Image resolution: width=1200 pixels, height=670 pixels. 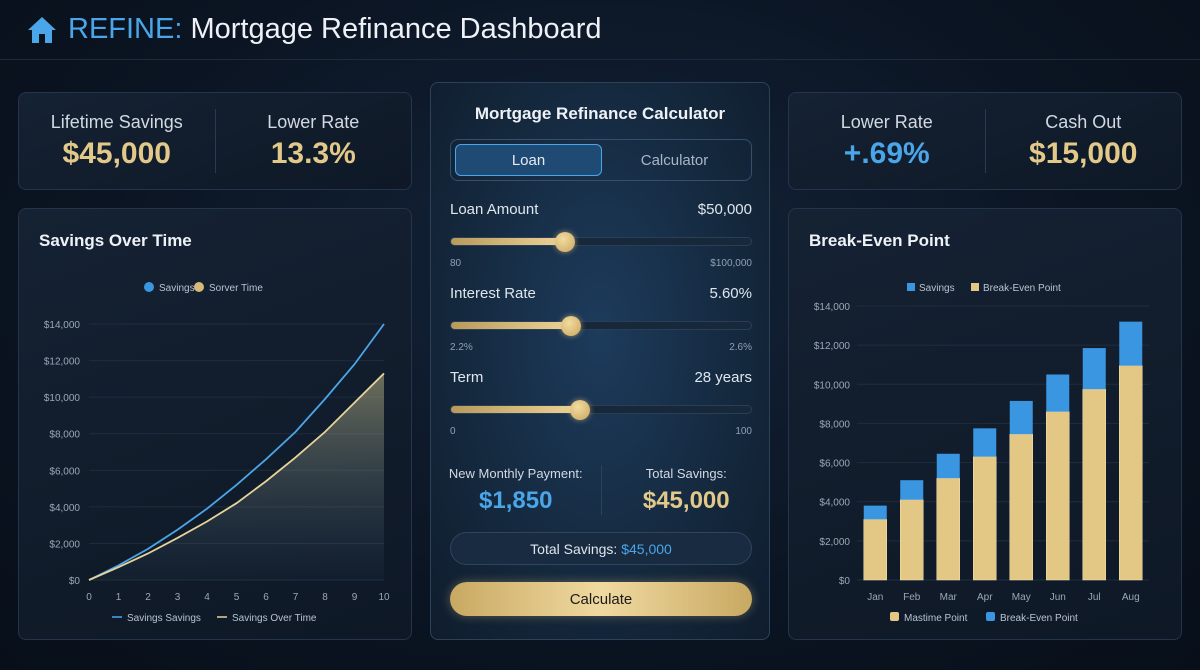 I want to click on x-tick-label: Jan, so click(x=875, y=597).